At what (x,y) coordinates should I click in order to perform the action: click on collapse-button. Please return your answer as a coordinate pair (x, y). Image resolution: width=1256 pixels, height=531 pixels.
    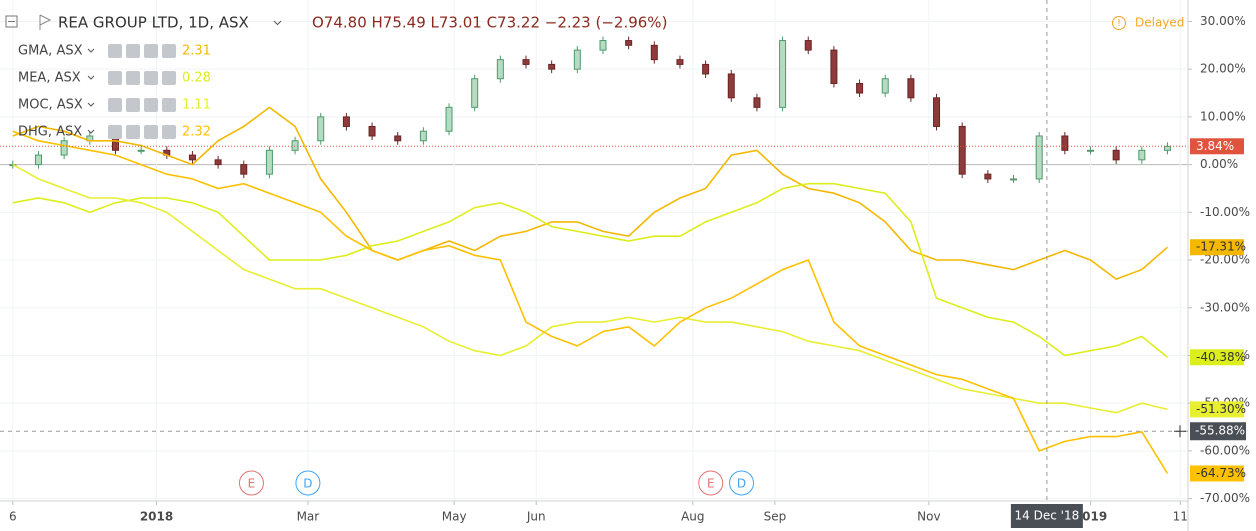
    Looking at the image, I should click on (11, 21).